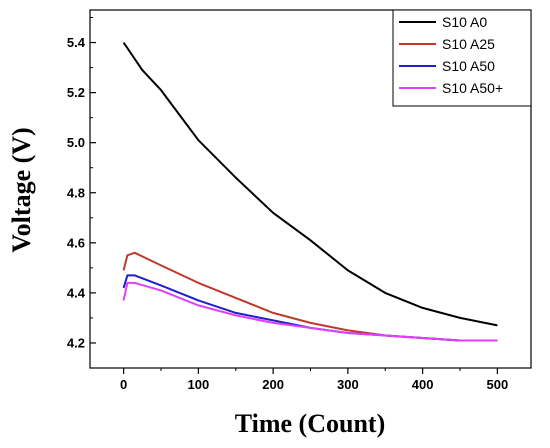 The height and width of the screenshot is (448, 550). What do you see at coordinates (468, 44) in the screenshot?
I see `legend-label: S10 A25` at bounding box center [468, 44].